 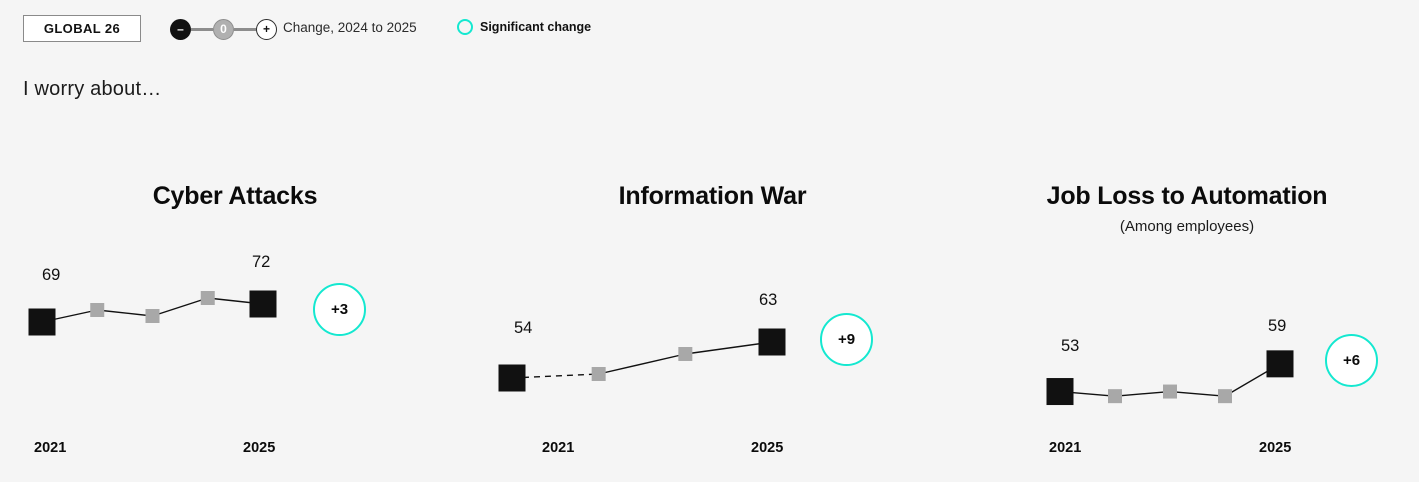 I want to click on chart-value-label: 59, so click(x=1277, y=326).